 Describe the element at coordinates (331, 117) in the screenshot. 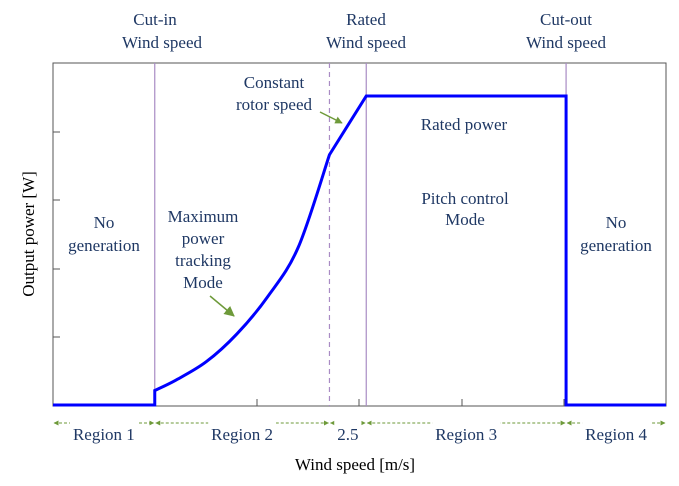

I see `constant-arrow` at that location.